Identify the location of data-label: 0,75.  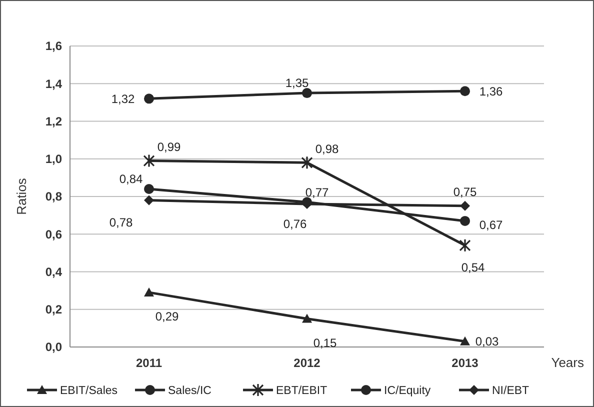
(465, 192).